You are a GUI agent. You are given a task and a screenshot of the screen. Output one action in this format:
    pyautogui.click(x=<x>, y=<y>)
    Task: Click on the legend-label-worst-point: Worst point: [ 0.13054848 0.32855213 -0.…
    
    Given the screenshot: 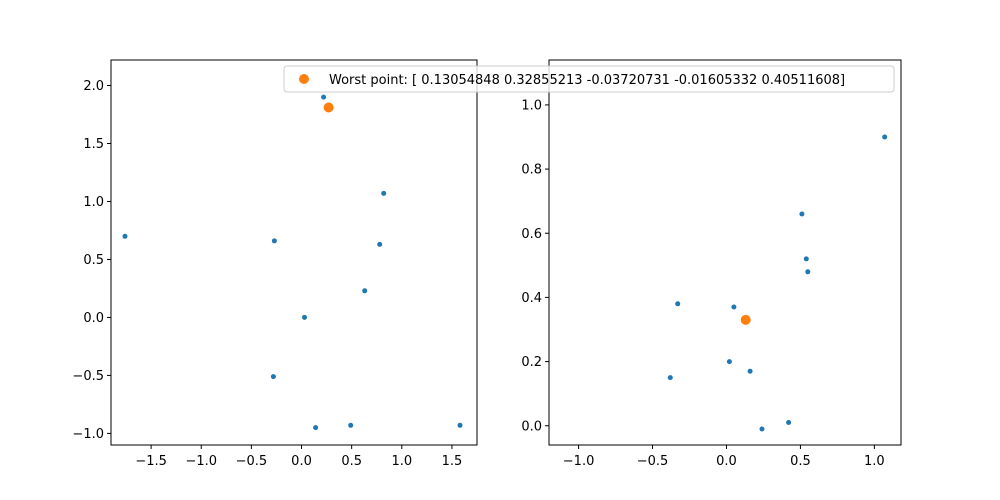 What is the action you would take?
    pyautogui.click(x=587, y=80)
    